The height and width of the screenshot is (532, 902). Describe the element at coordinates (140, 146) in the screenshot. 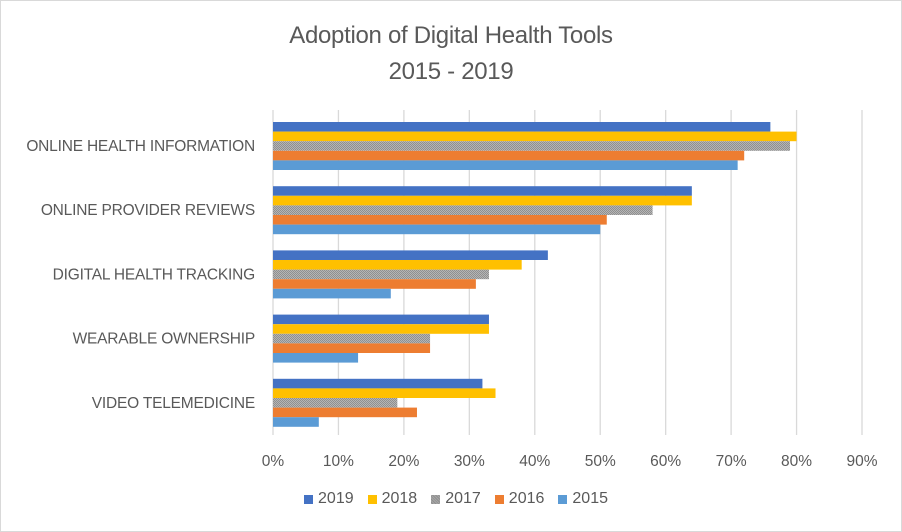

I see `category-label: ONLINE HEALTH INFORMATION` at that location.